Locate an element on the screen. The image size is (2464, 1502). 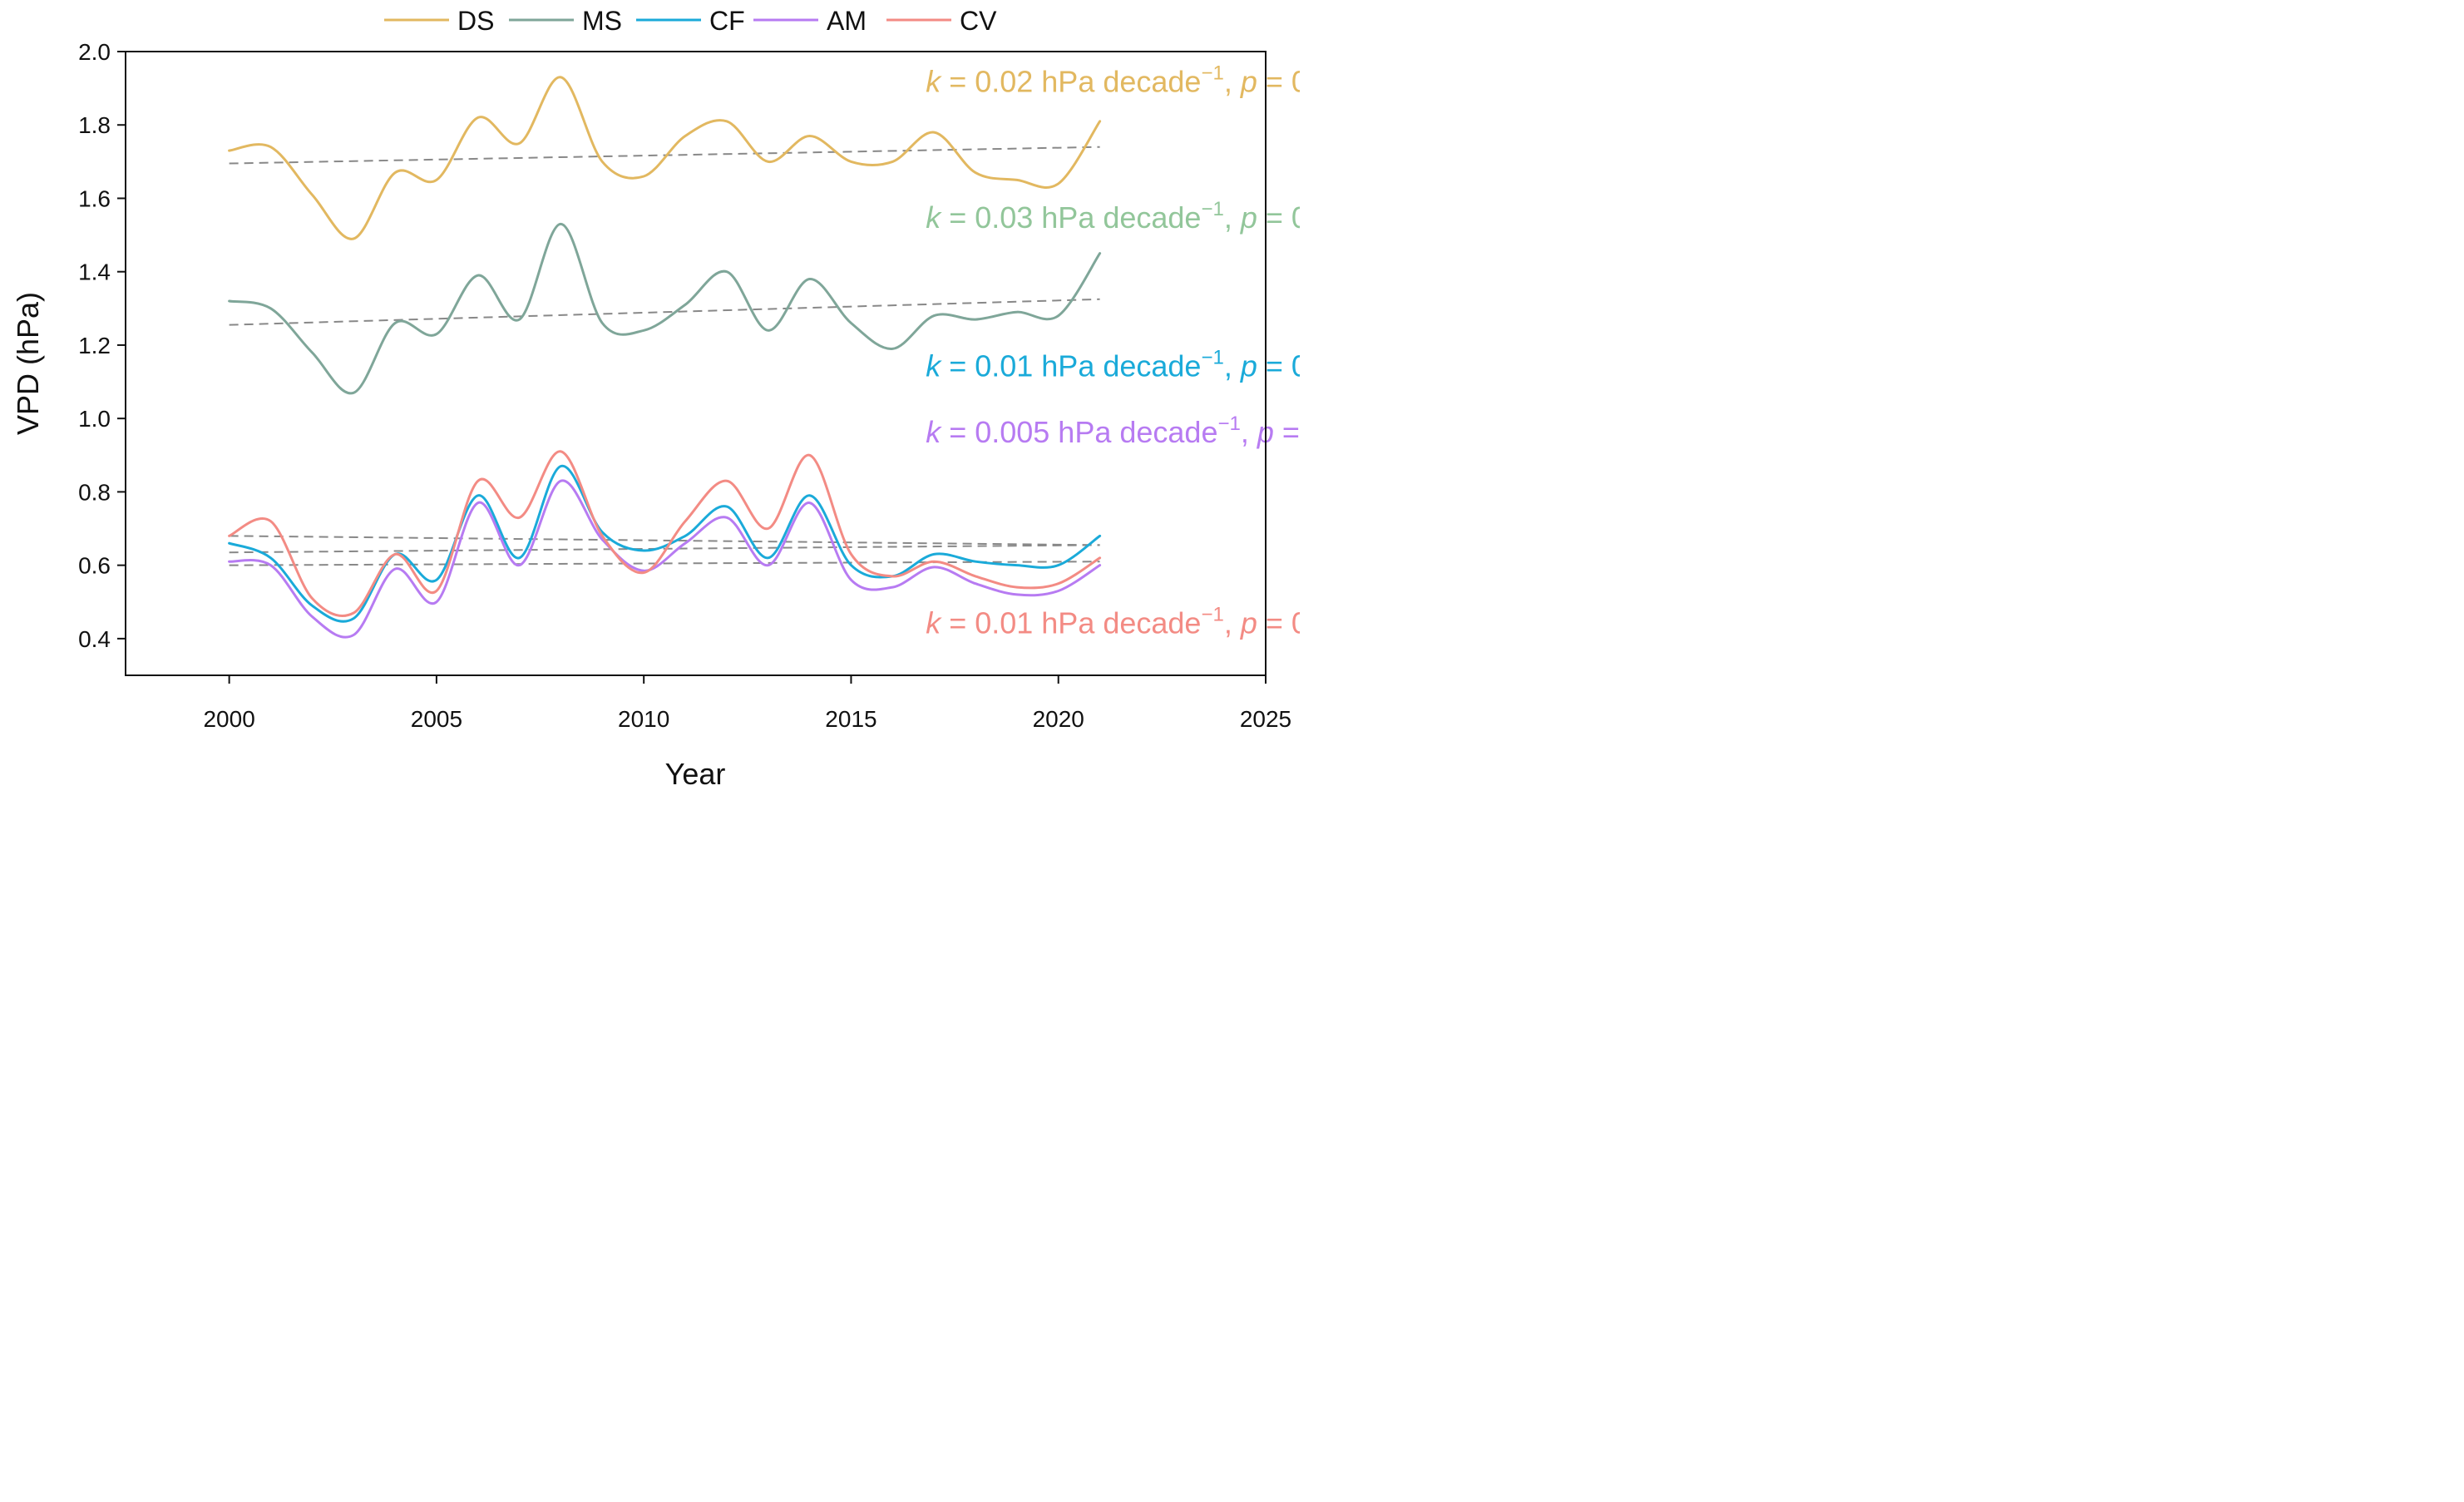
trend-line-ms is located at coordinates (665, 312).